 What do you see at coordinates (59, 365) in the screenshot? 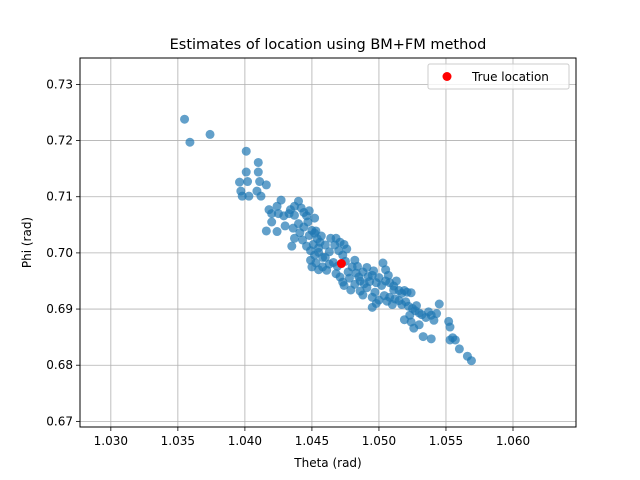
I see `y-tick-label: 0.68` at bounding box center [59, 365].